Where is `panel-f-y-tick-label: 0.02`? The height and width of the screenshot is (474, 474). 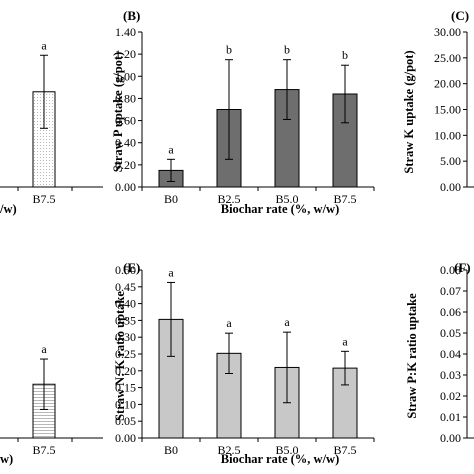
panel-f-y-tick-label: 0.02 is located at coordinates (450, 396).